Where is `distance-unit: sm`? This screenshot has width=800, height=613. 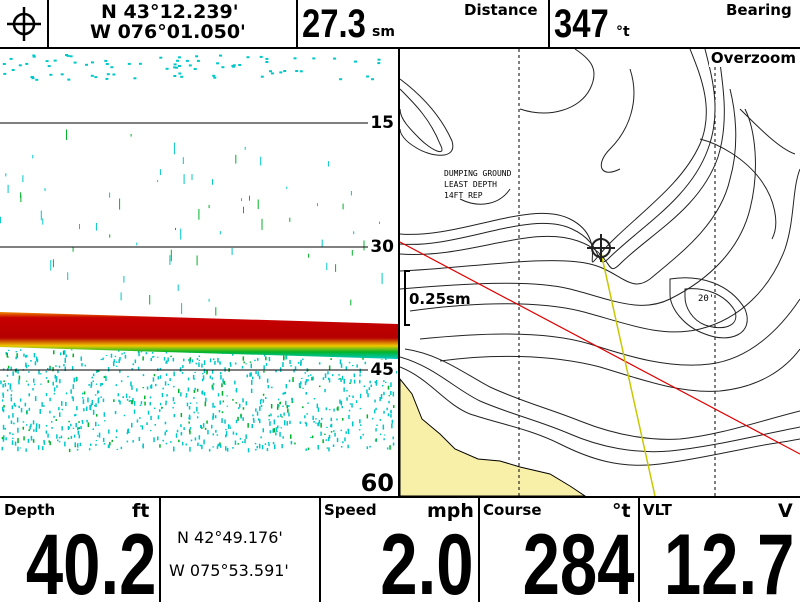
distance-unit: sm is located at coordinates (383, 32).